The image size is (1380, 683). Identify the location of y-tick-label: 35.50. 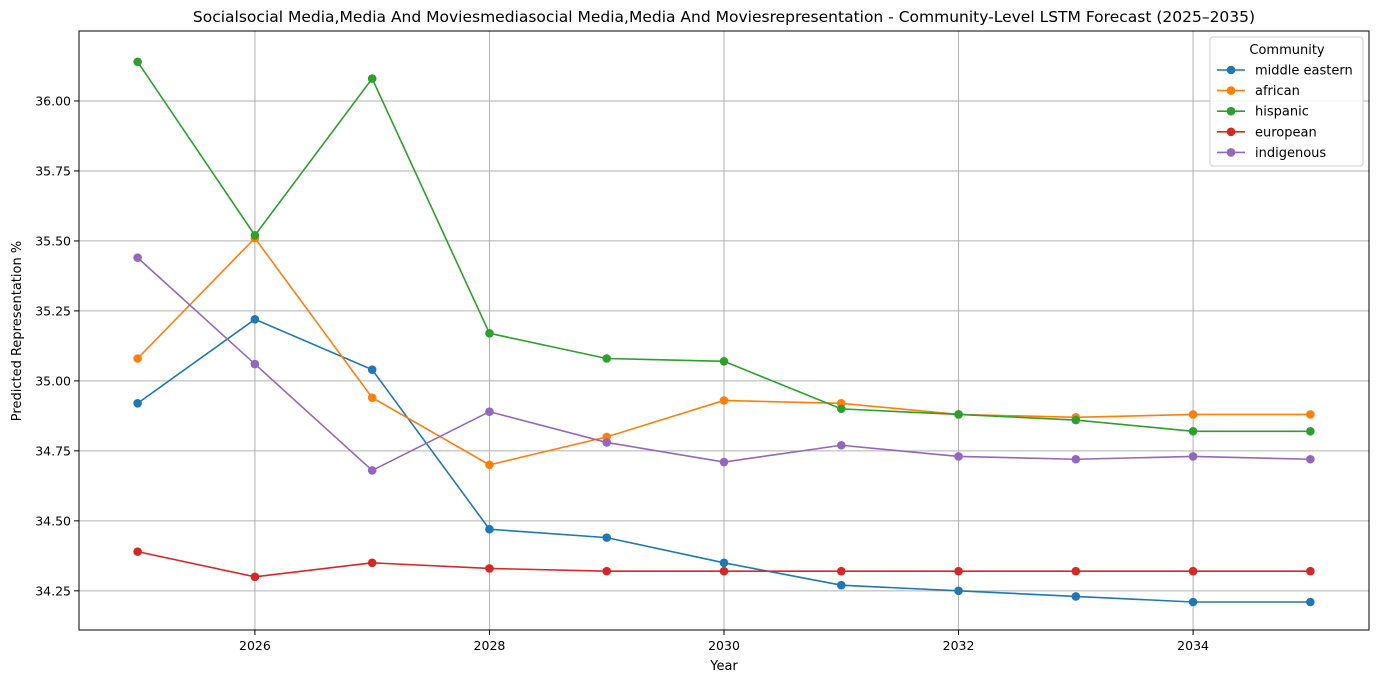
(53, 240).